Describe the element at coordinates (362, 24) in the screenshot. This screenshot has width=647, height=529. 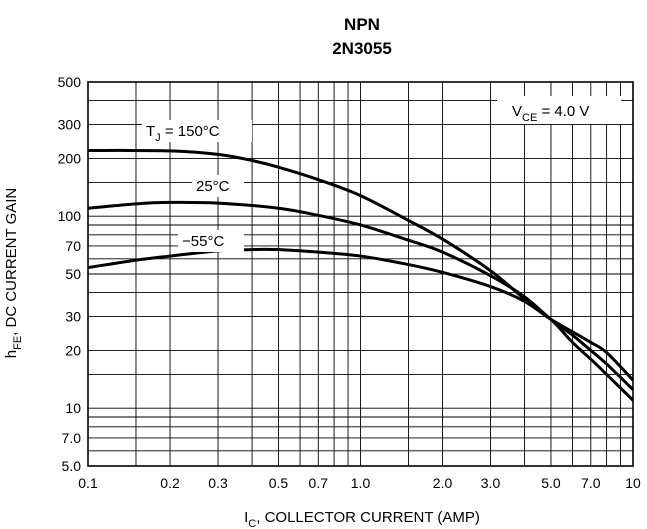
I see `chart-title: NPN` at that location.